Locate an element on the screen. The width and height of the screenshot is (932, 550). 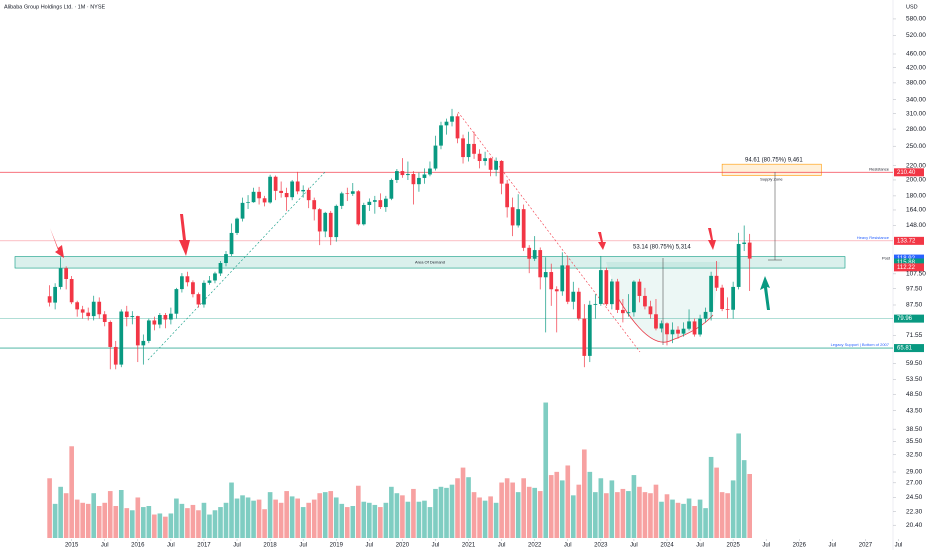
x-tick-label: 2024 is located at coordinates (667, 546).